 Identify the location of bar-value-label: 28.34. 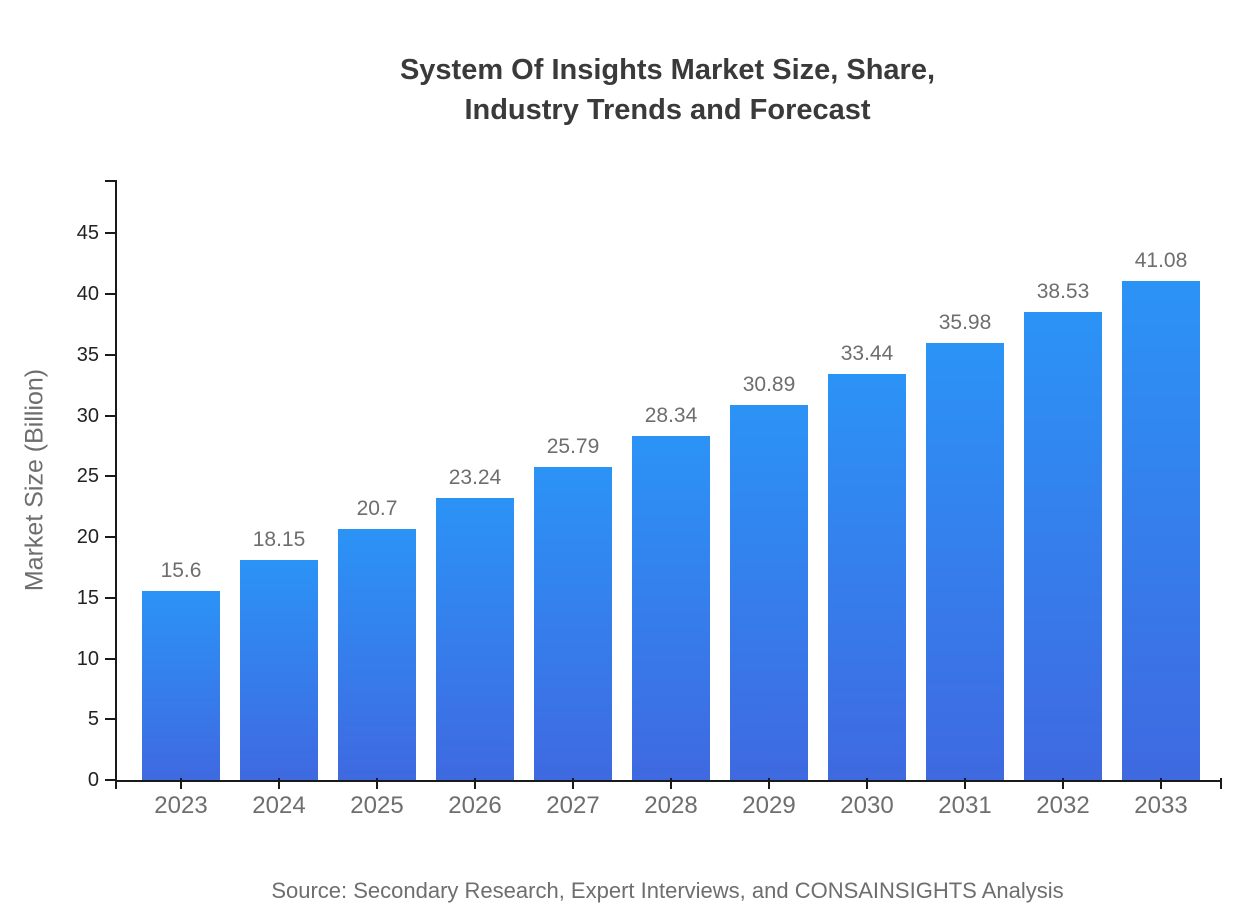
(671, 415).